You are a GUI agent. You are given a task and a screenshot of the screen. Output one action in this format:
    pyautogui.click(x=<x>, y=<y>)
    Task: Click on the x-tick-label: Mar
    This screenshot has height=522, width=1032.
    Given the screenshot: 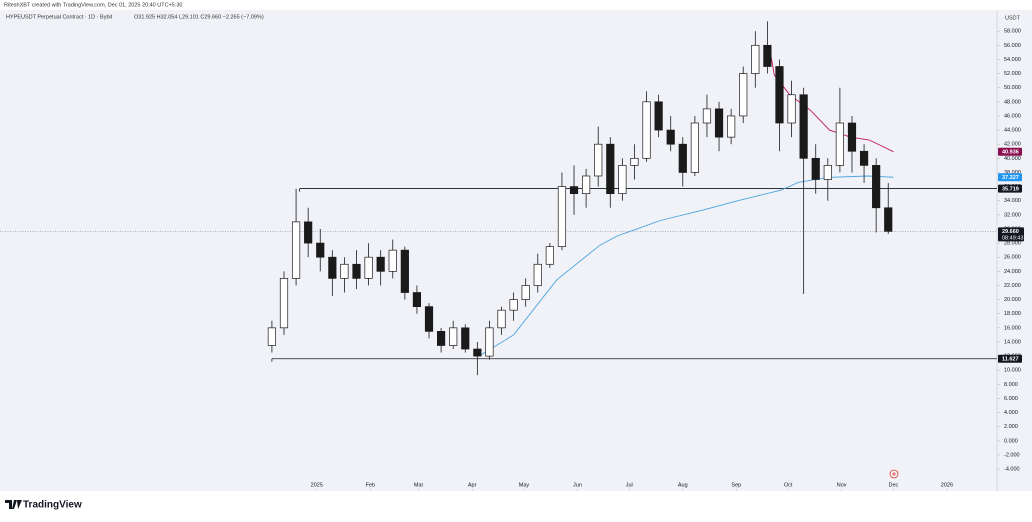 What is the action you would take?
    pyautogui.click(x=419, y=485)
    